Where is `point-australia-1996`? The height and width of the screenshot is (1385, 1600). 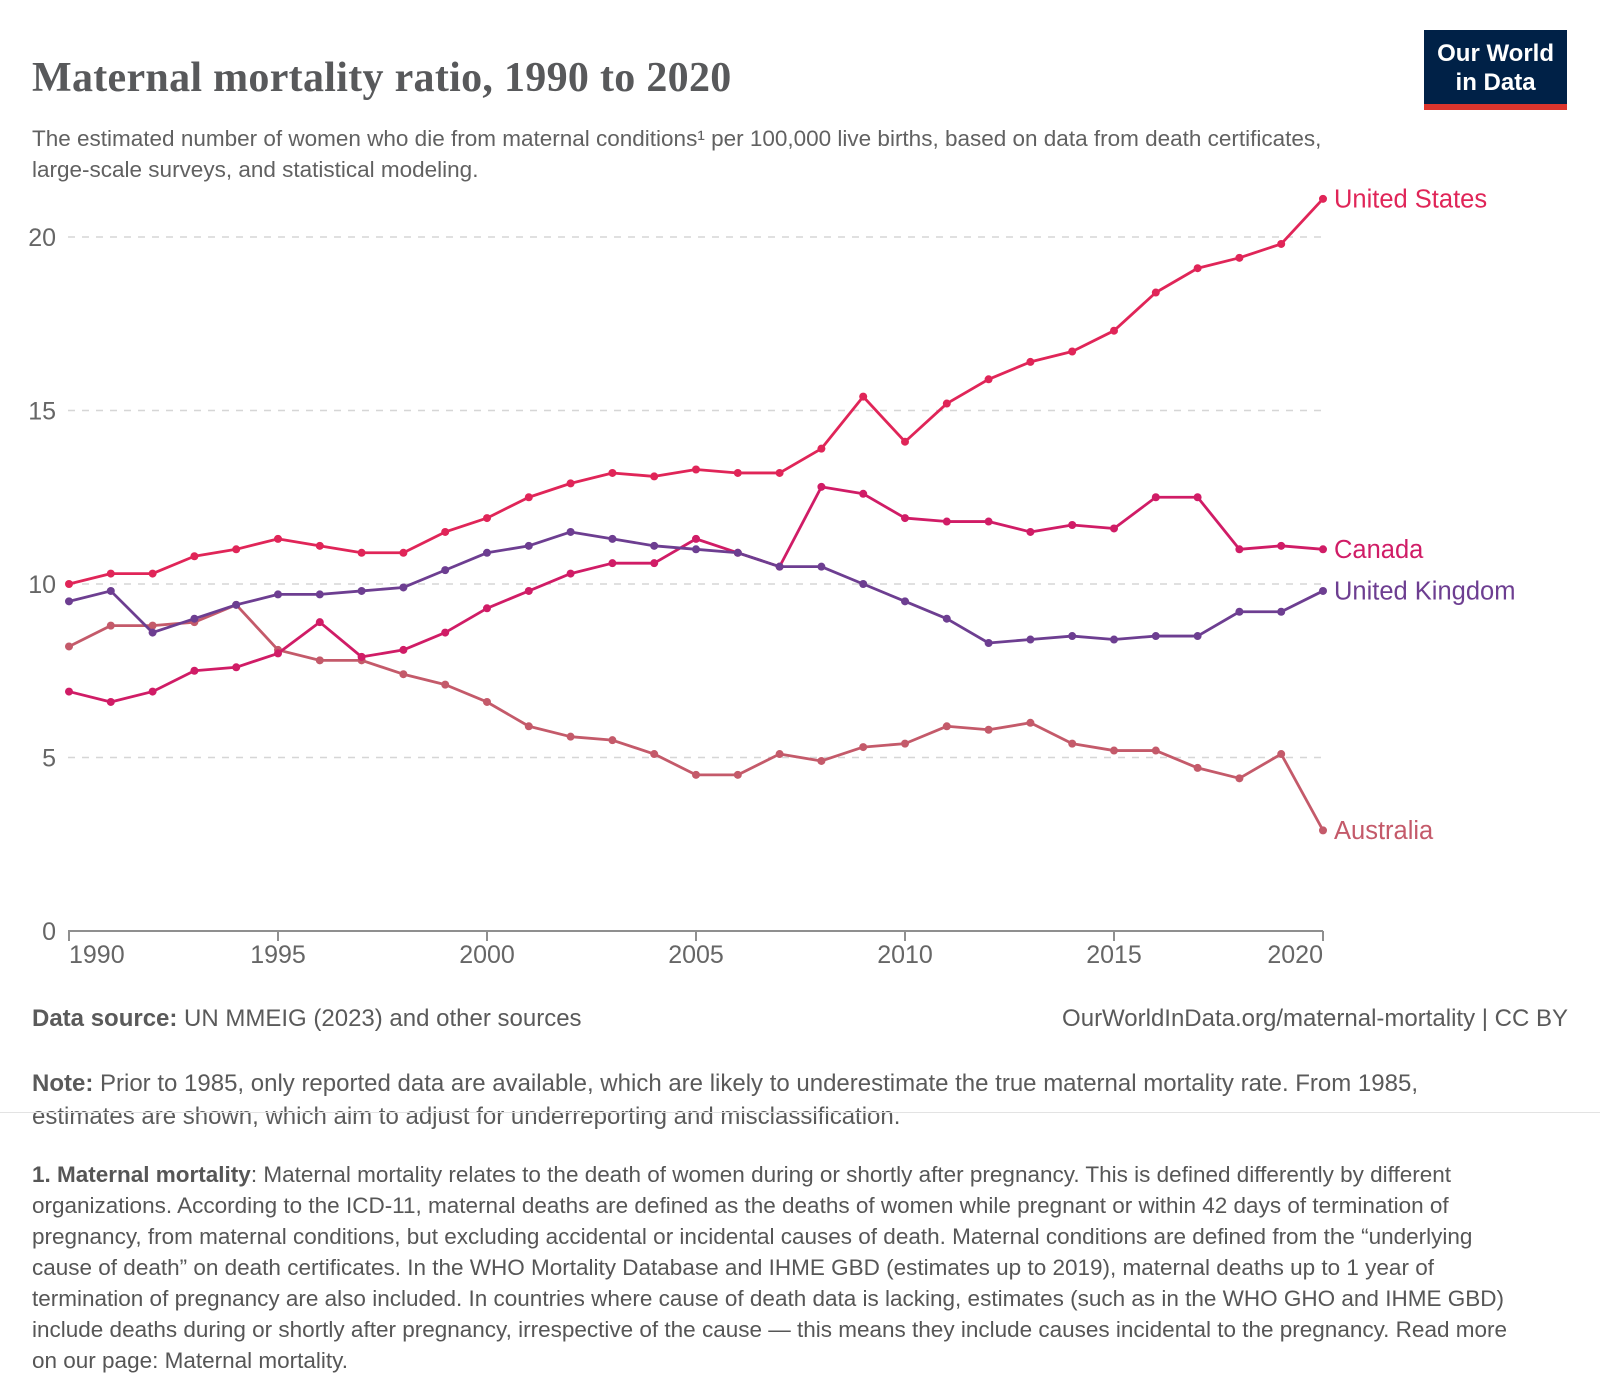 point-australia-1996 is located at coordinates (319, 660).